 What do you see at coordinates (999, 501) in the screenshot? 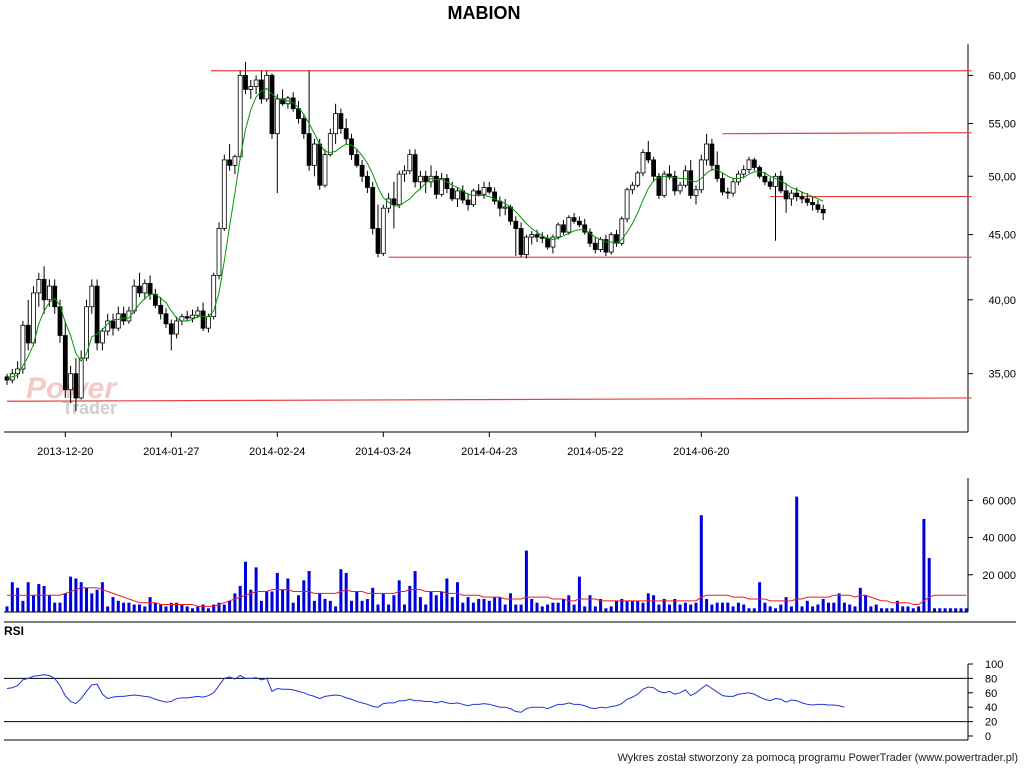
I see `volume-y-tick-label: 60 000` at bounding box center [999, 501].